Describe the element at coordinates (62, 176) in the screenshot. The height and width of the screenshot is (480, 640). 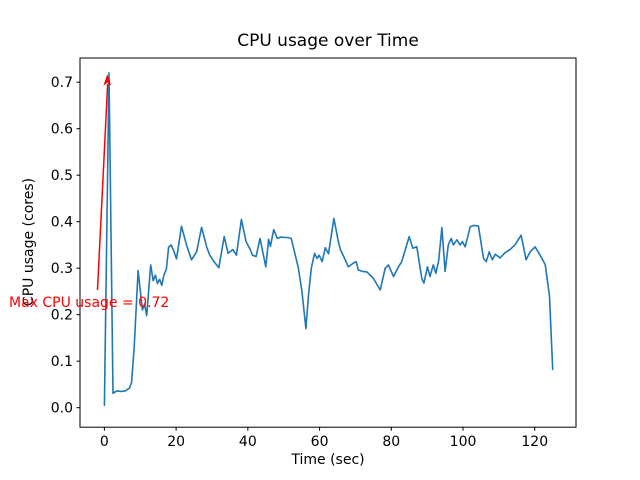
I see `y-tick-label: 0.5` at that location.